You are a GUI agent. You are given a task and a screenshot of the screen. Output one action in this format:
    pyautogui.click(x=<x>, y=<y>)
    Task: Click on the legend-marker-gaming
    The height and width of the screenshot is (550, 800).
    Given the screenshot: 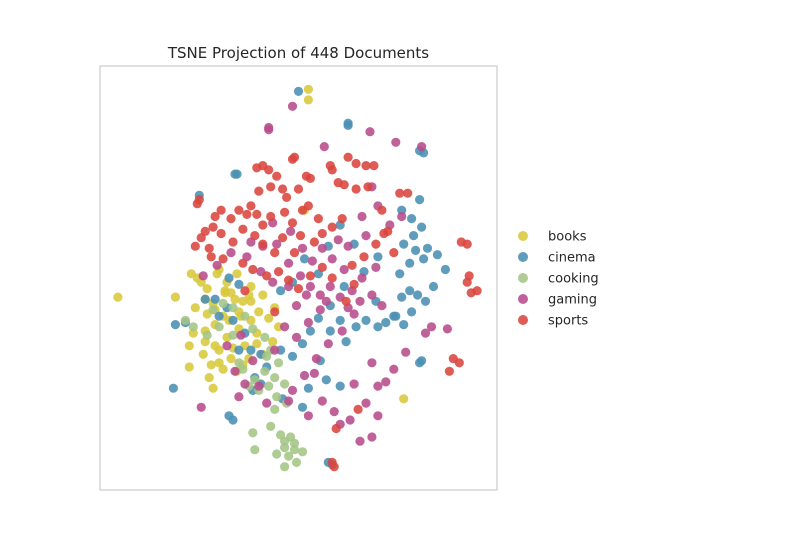 What is the action you would take?
    pyautogui.click(x=523, y=299)
    